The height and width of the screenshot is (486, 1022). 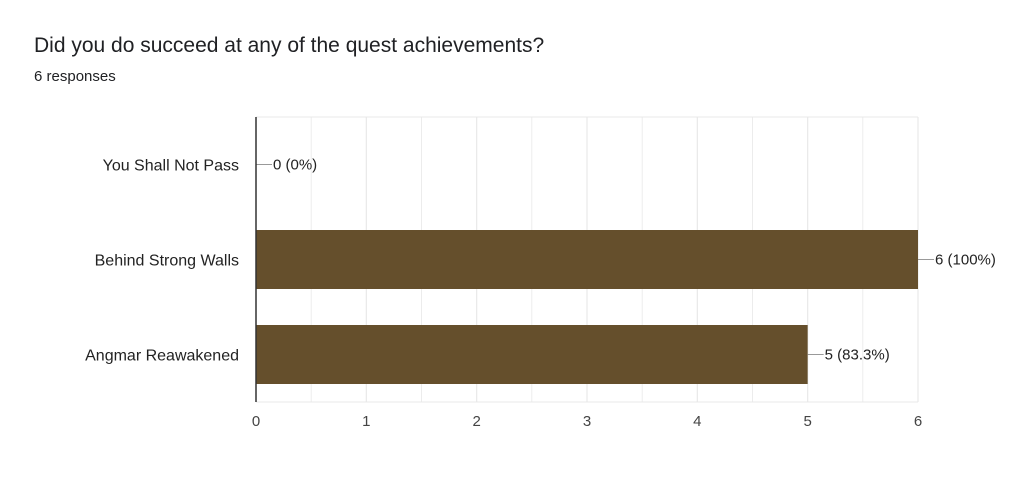 I want to click on category-label: Behind Strong Walls, so click(x=167, y=261).